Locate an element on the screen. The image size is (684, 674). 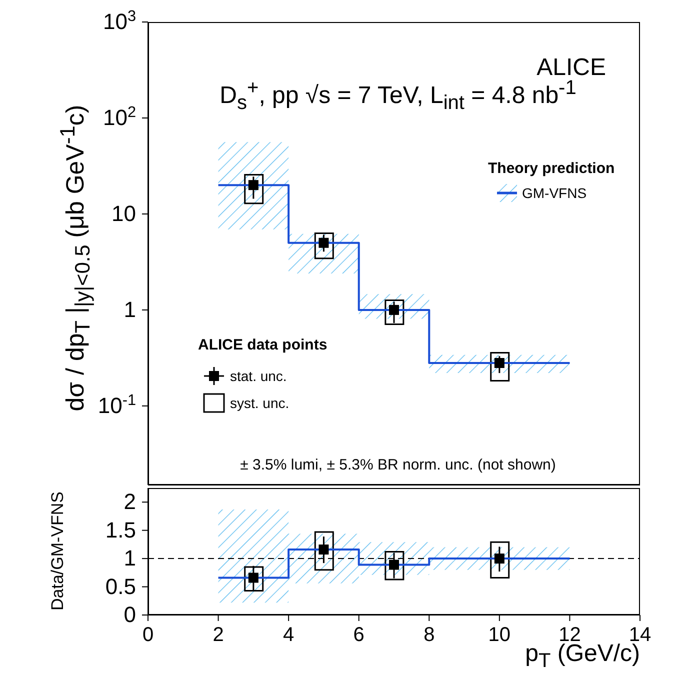
x-tick-label: 8 is located at coordinates (429, 635).